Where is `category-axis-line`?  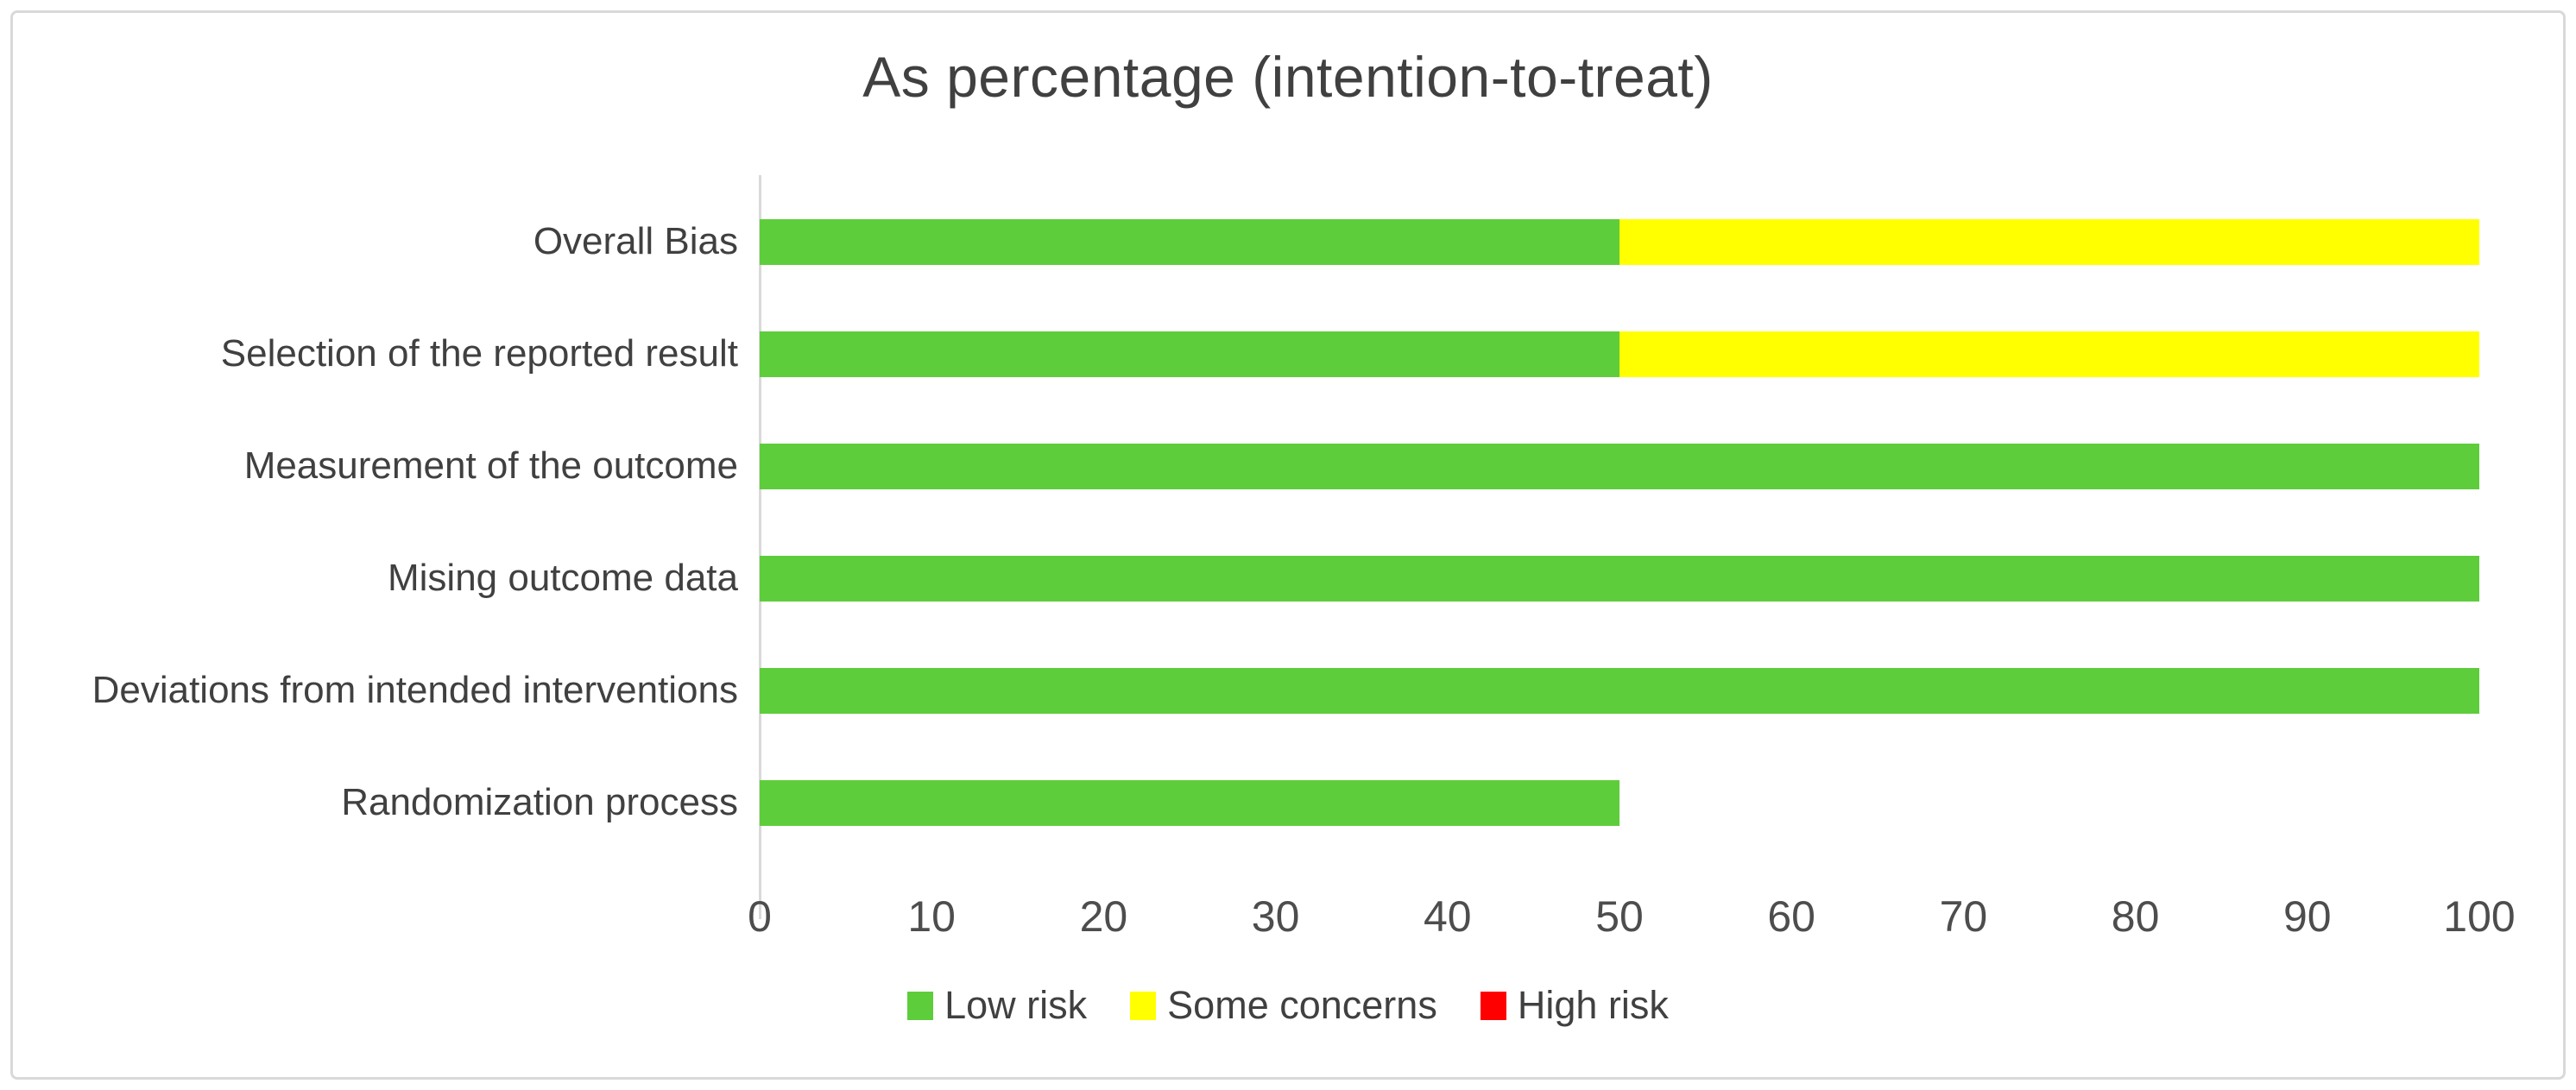
category-axis-line is located at coordinates (760, 547).